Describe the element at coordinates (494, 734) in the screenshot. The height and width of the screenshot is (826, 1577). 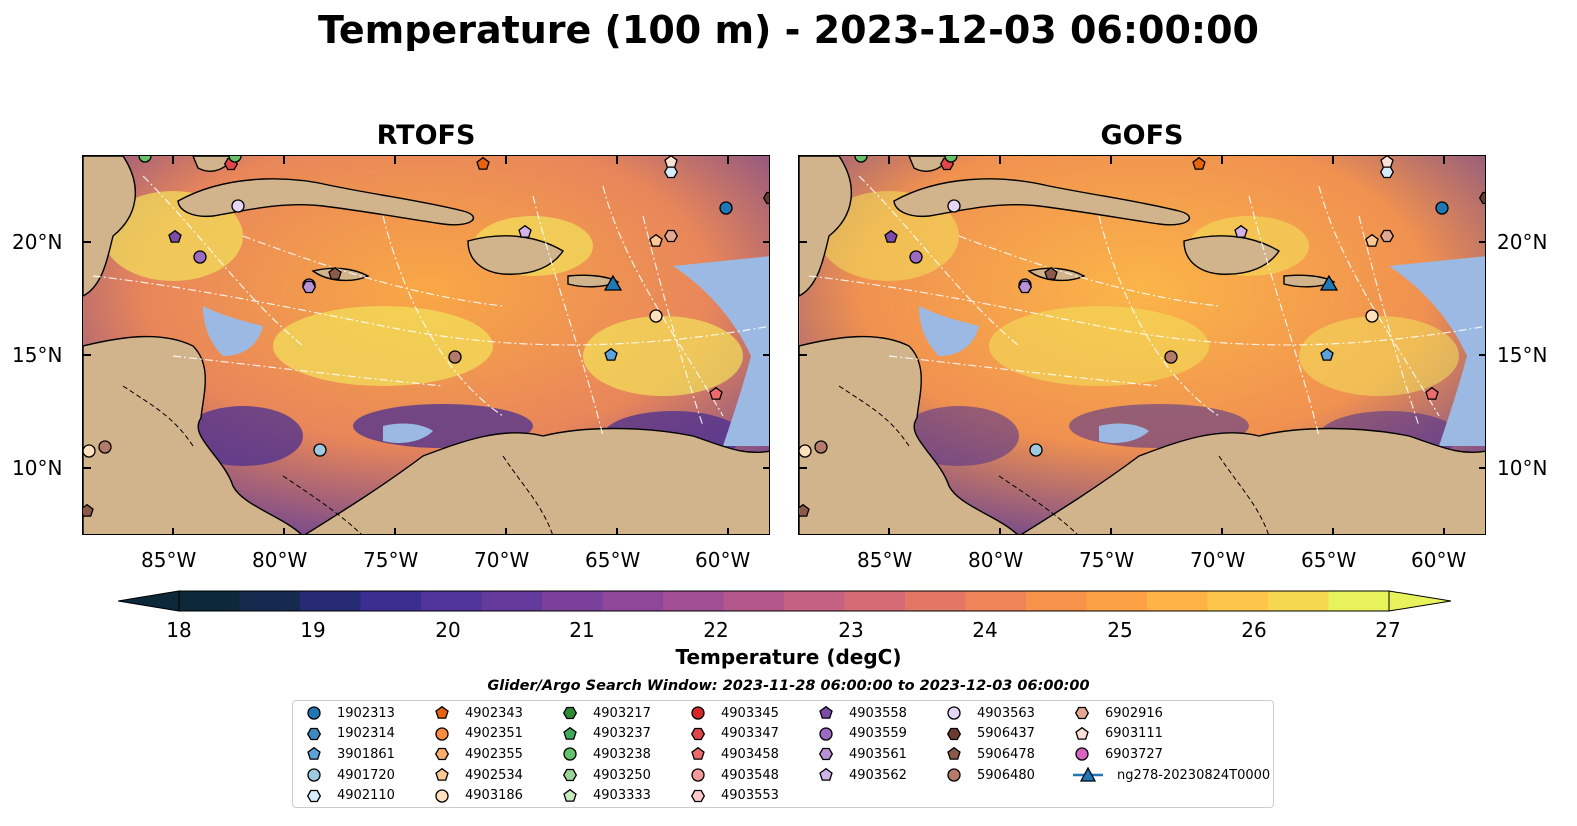
I see `legend-label: 4902351` at that location.